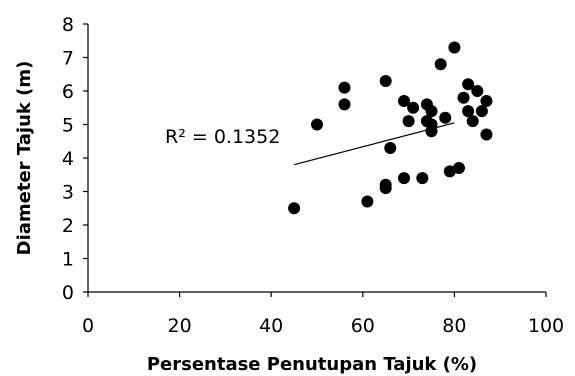 This screenshot has width=575, height=376. I want to click on y-tick-label: 2, so click(68, 226).